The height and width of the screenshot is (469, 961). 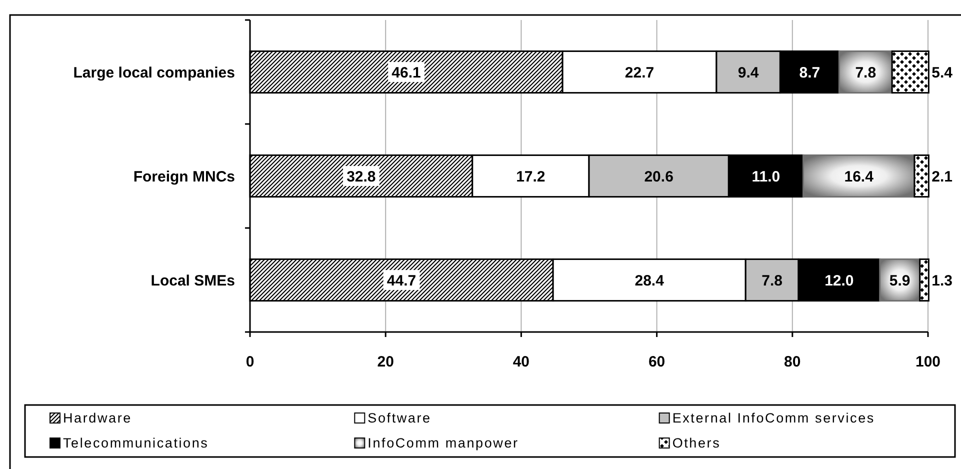 I want to click on data-label: 1.3, so click(x=942, y=281).